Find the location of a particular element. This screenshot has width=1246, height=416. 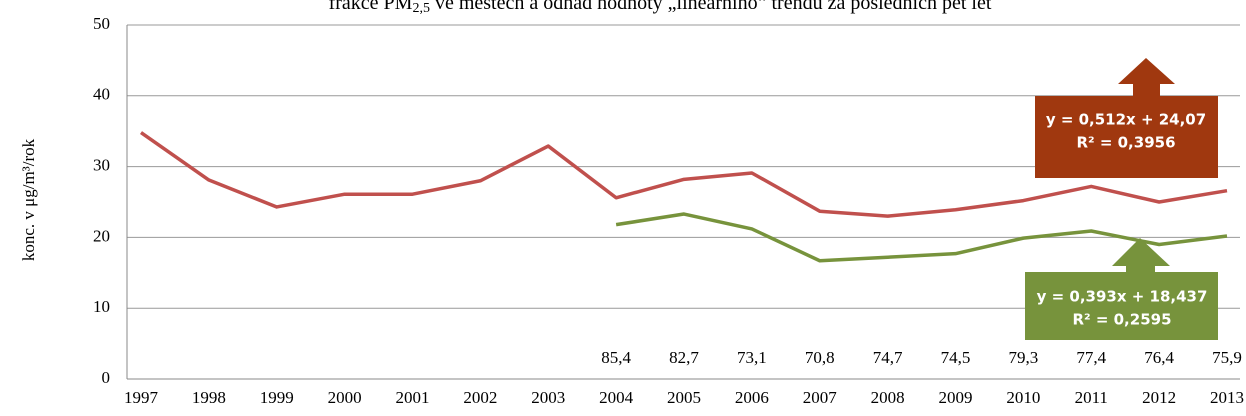

row-label: 82,7 is located at coordinates (684, 357).